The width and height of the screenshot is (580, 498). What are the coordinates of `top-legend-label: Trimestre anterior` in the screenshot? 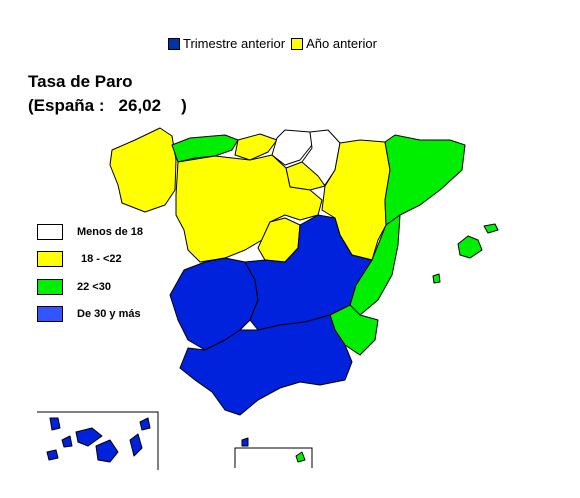 It's located at (234, 43).